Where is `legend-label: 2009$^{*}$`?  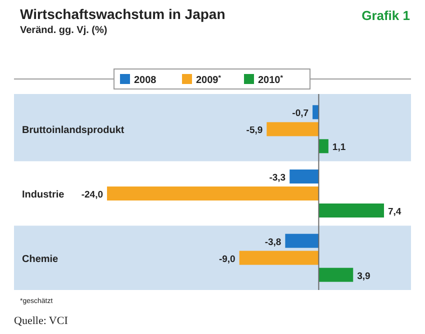
legend-label: 2009$^{*}$ is located at coordinates (209, 80).